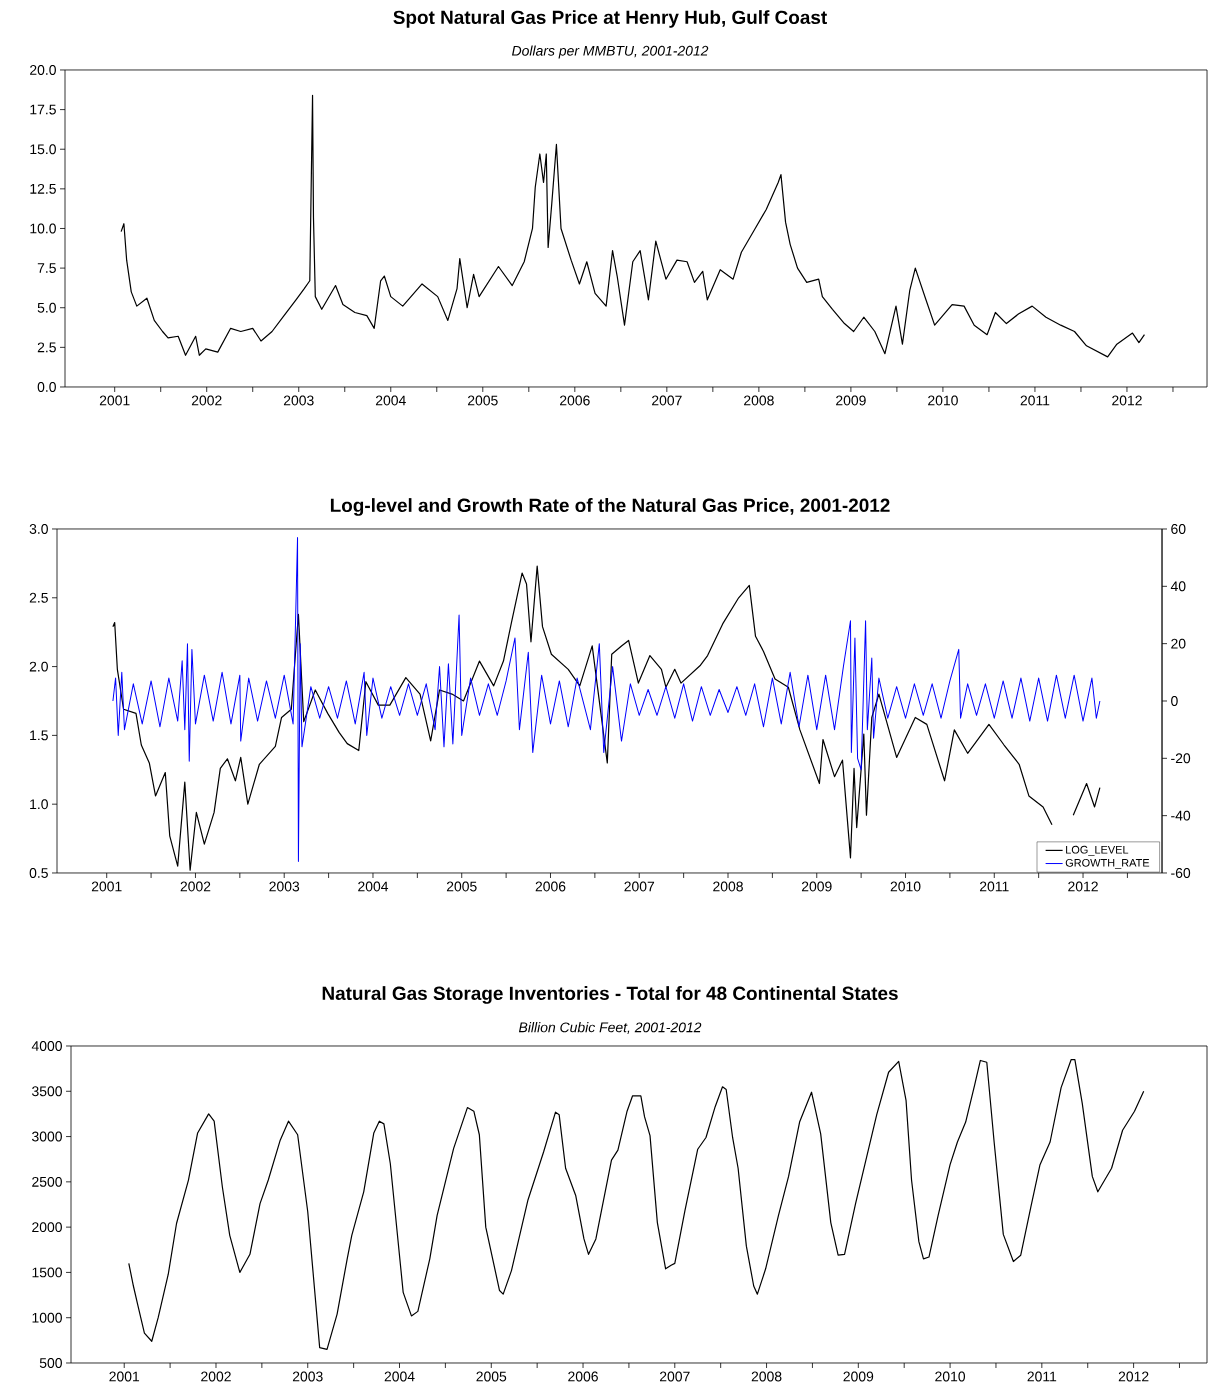  Describe the element at coordinates (47, 1136) in the screenshot. I see `y-tick-label: 3000` at that location.